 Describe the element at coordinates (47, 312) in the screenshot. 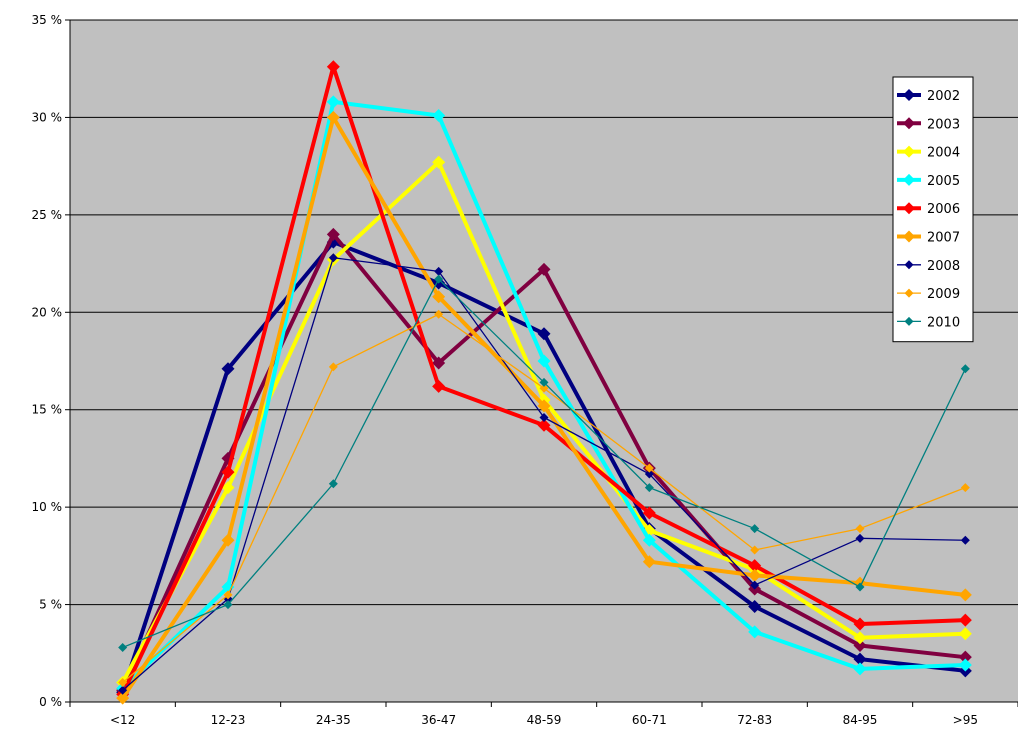

I see `y-tick-label: 20 %` at that location.